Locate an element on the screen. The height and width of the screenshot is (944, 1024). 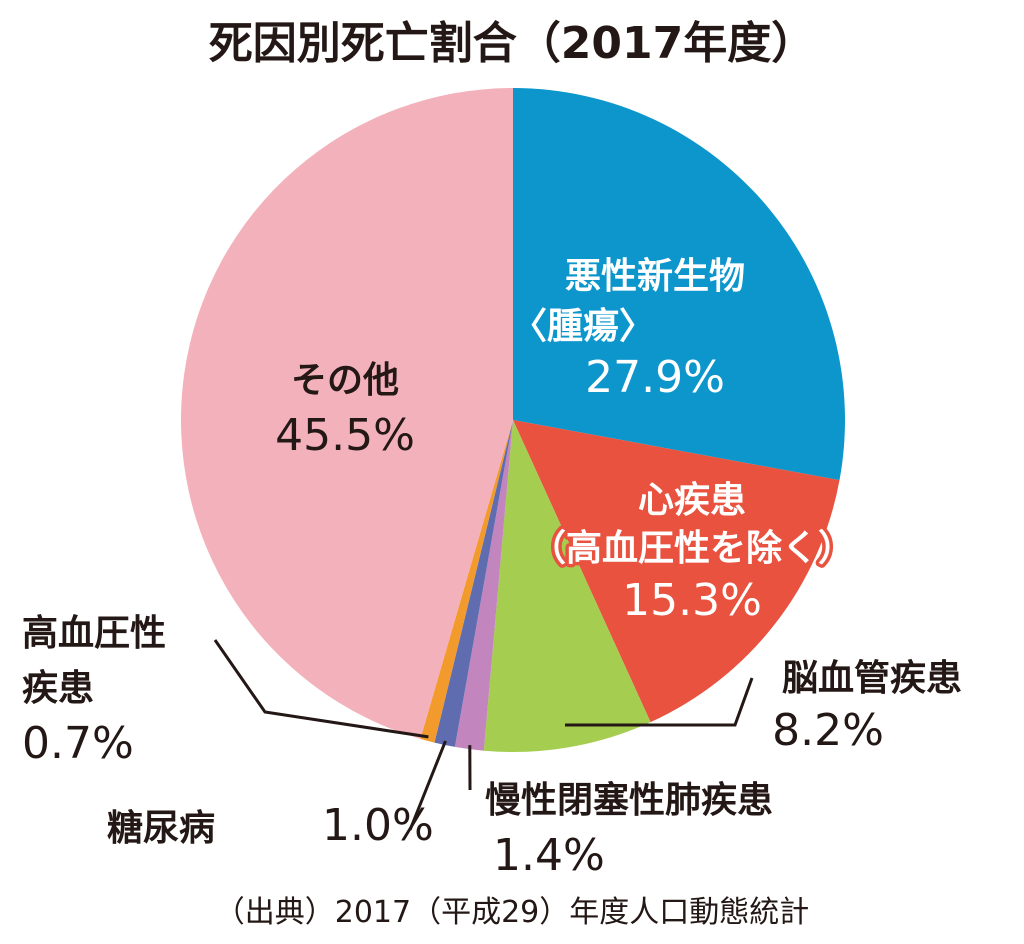
slice-label-6-line-0: その他 is located at coordinates (345, 380).